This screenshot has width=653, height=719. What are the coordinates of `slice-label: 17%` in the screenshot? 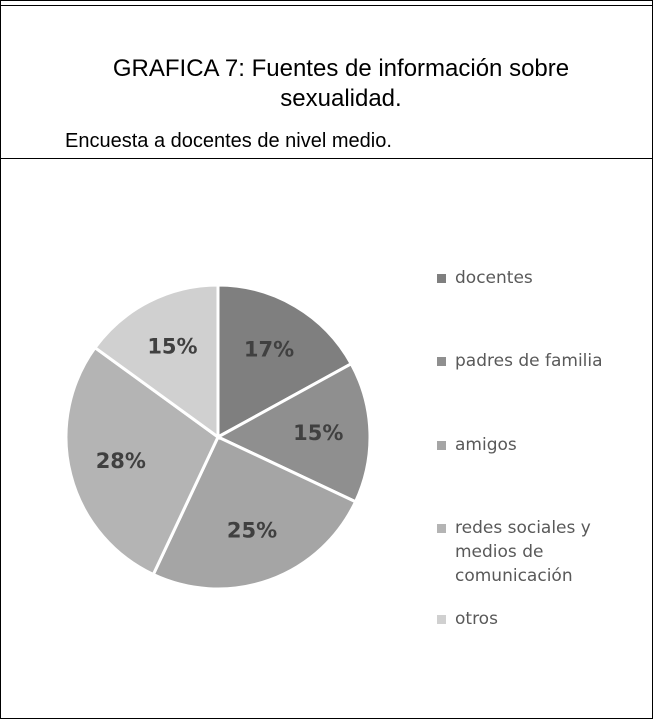 It's located at (269, 350).